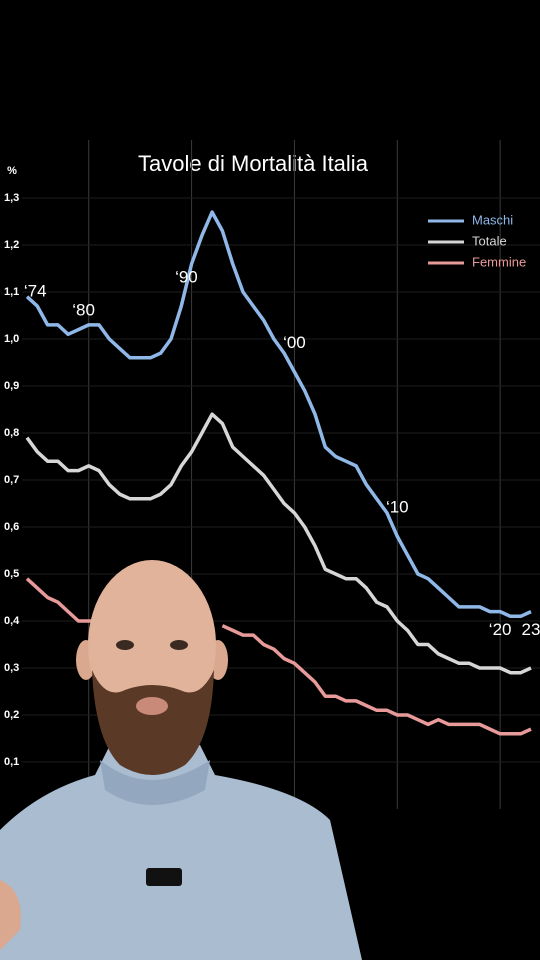  I want to click on y-tick-label: 0,9, so click(11, 386).